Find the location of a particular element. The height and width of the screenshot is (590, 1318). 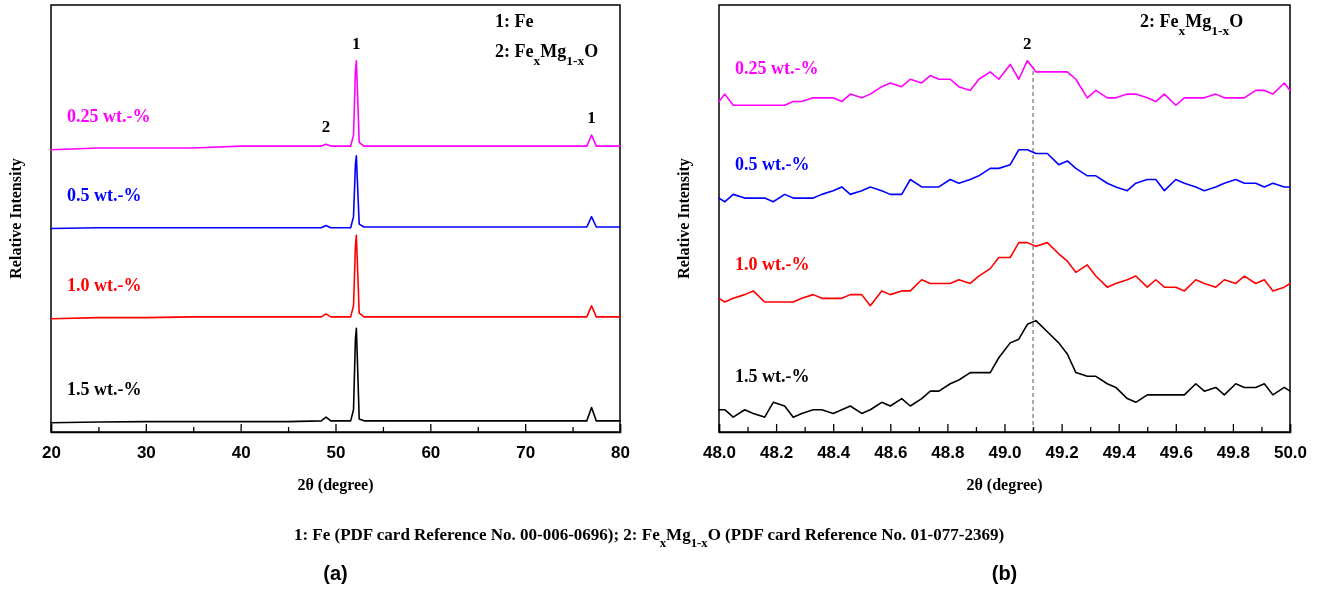

x-tick-label: 48.2 is located at coordinates (777, 453).